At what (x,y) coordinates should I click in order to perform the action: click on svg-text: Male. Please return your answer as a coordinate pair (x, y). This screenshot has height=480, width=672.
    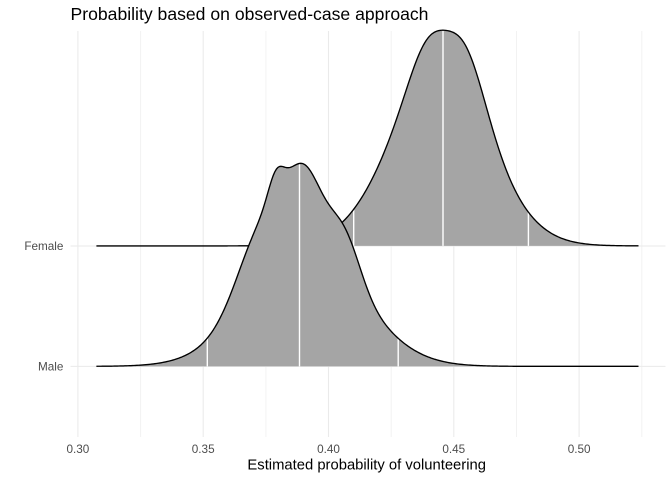
    Looking at the image, I should click on (50, 366).